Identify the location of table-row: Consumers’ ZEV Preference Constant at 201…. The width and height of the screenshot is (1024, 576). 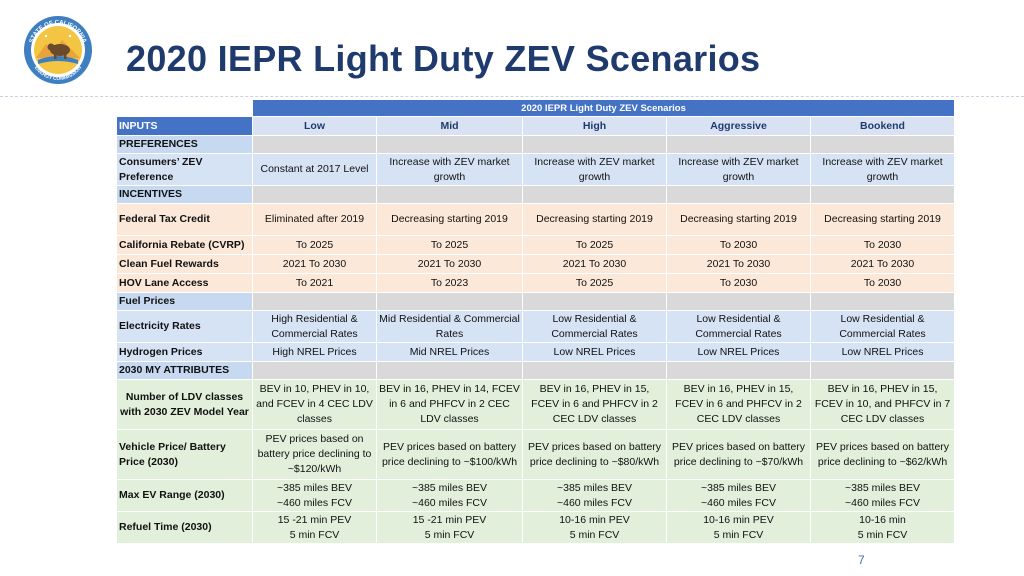
(536, 169).